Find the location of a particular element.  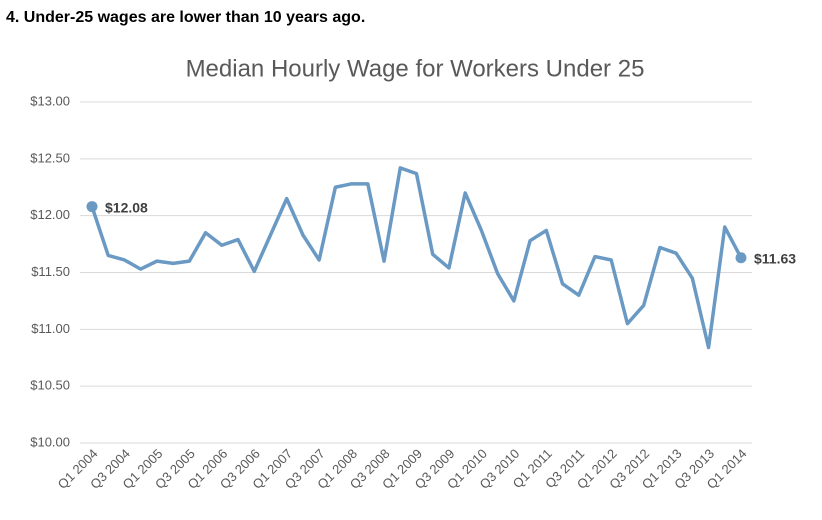

y-tick-label: $12.00 is located at coordinates (50, 214).